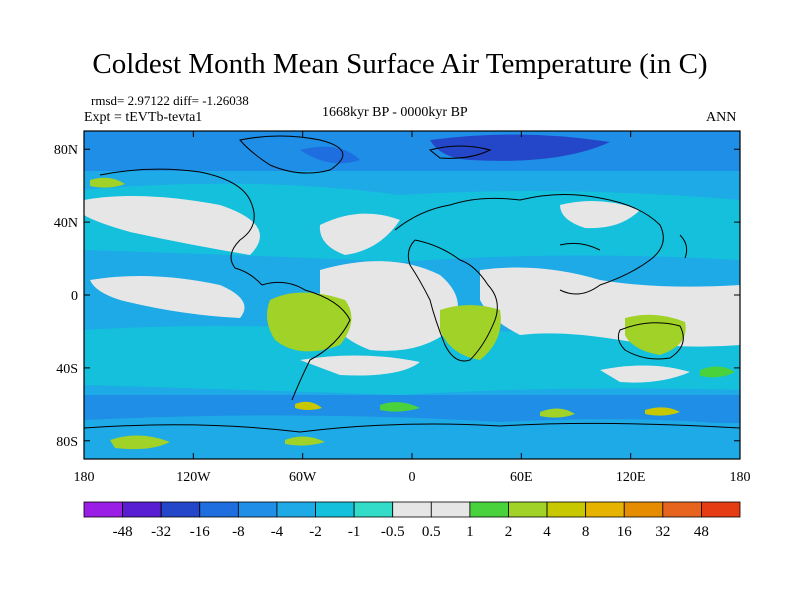  I want to click on lon-tick-label: 120E, so click(631, 477).